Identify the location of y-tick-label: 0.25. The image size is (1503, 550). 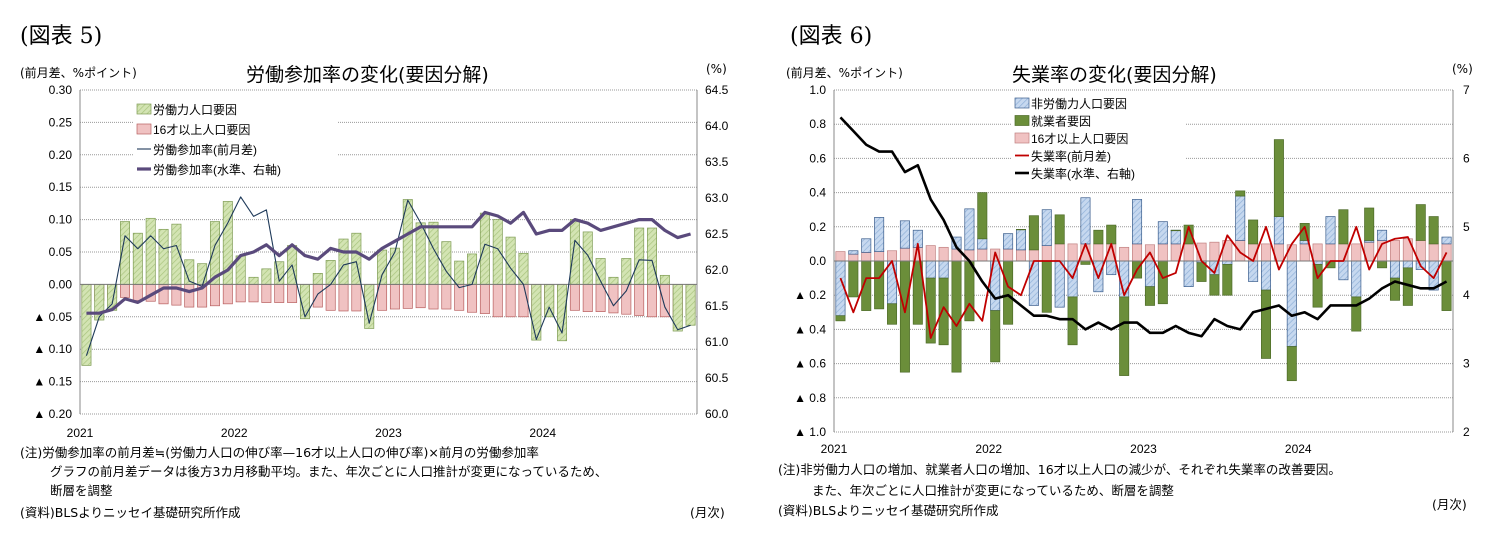
(61, 122).